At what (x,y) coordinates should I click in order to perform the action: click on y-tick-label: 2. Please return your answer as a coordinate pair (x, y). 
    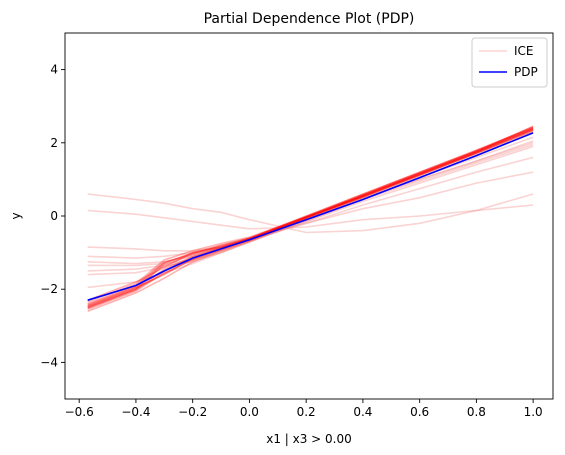
    Looking at the image, I should click on (54, 143).